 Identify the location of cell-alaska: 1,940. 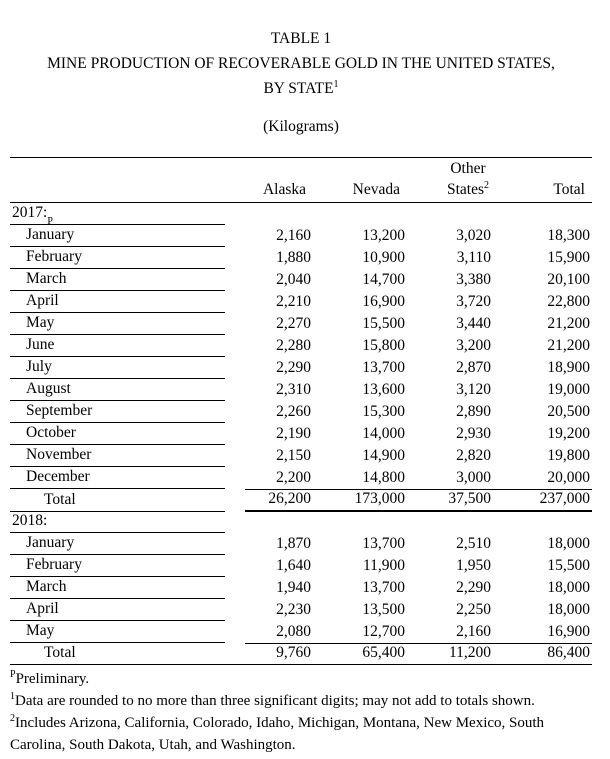
(293, 587).